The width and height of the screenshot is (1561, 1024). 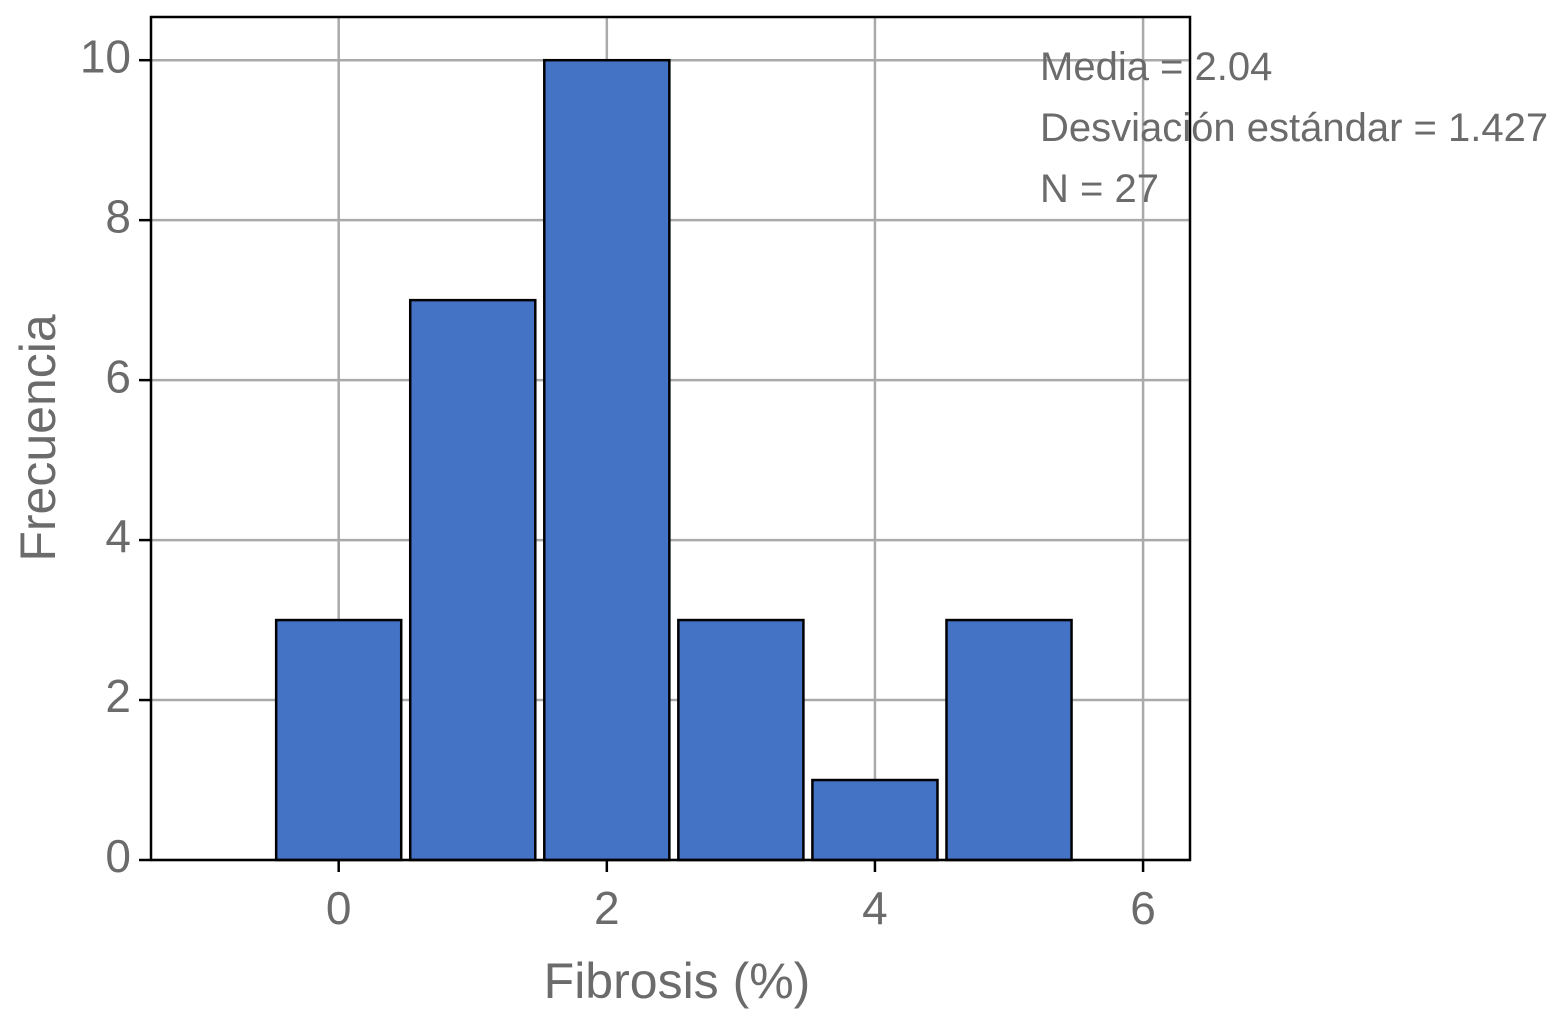 I want to click on x-tick-label: 2, so click(x=607, y=908).